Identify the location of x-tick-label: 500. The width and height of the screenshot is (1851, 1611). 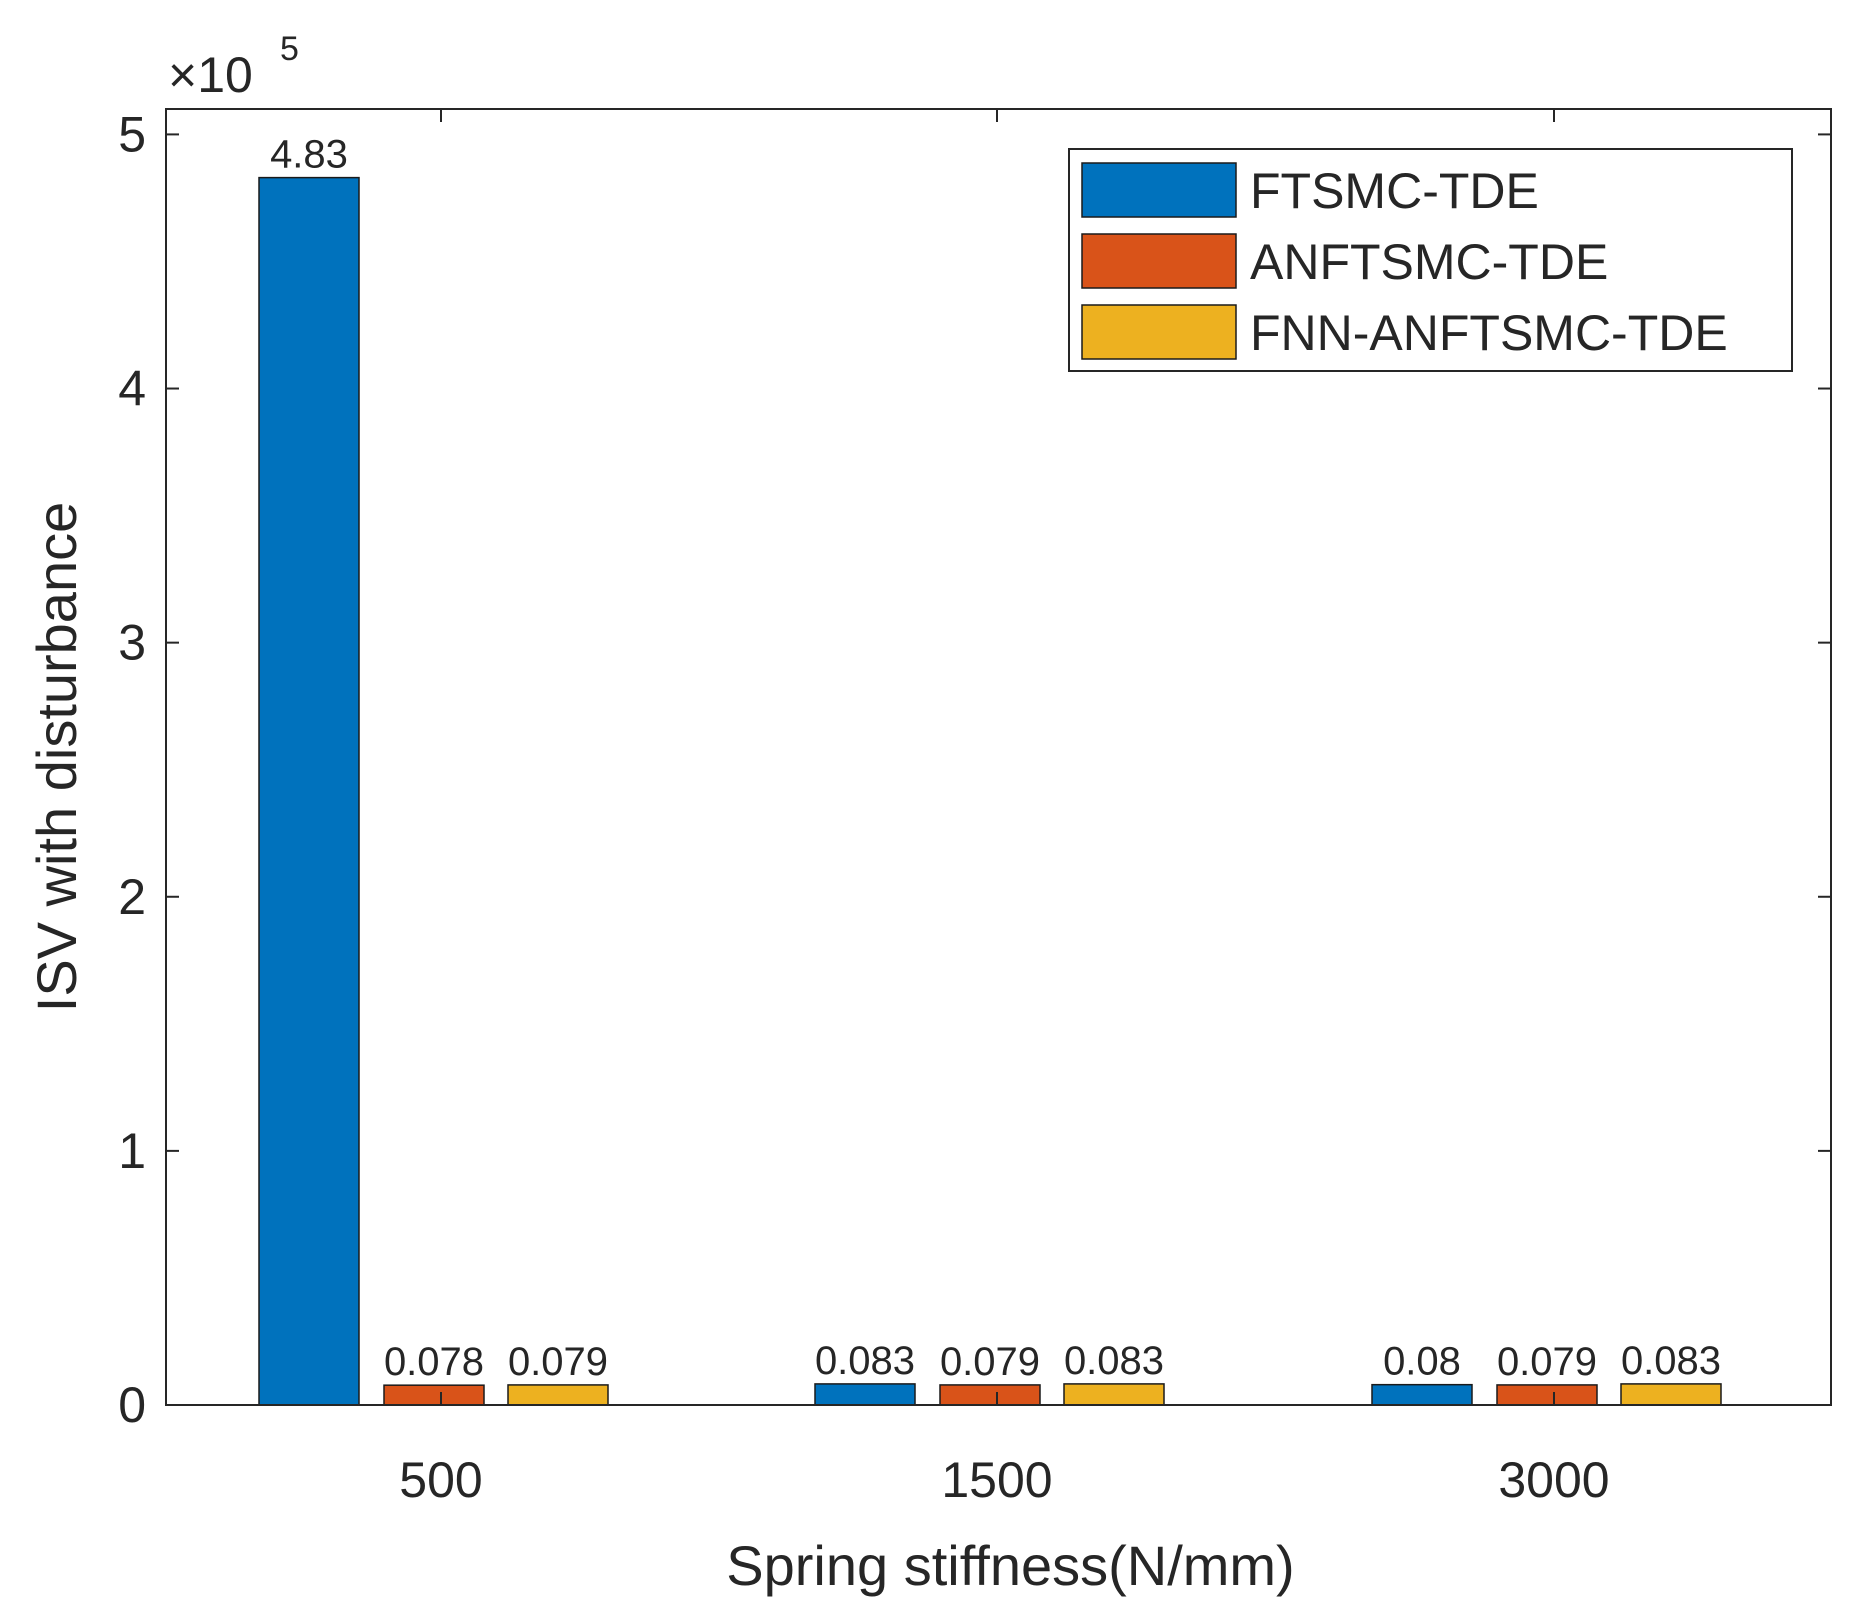
(440, 1480).